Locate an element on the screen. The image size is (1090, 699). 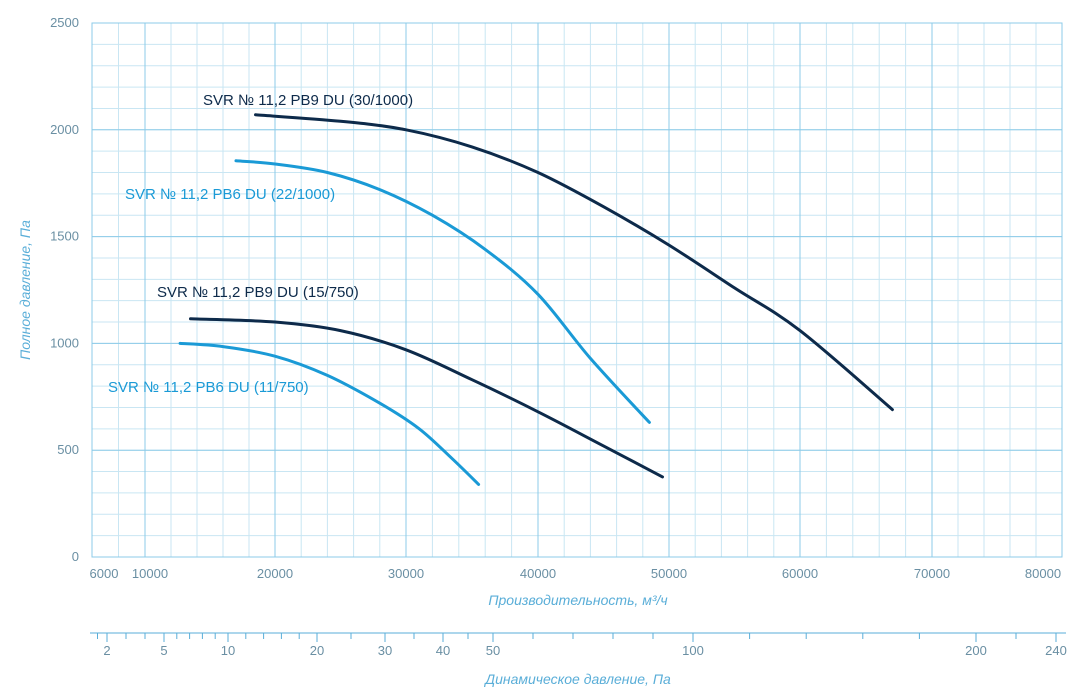
secondary-tick-label: 100 is located at coordinates (693, 650).